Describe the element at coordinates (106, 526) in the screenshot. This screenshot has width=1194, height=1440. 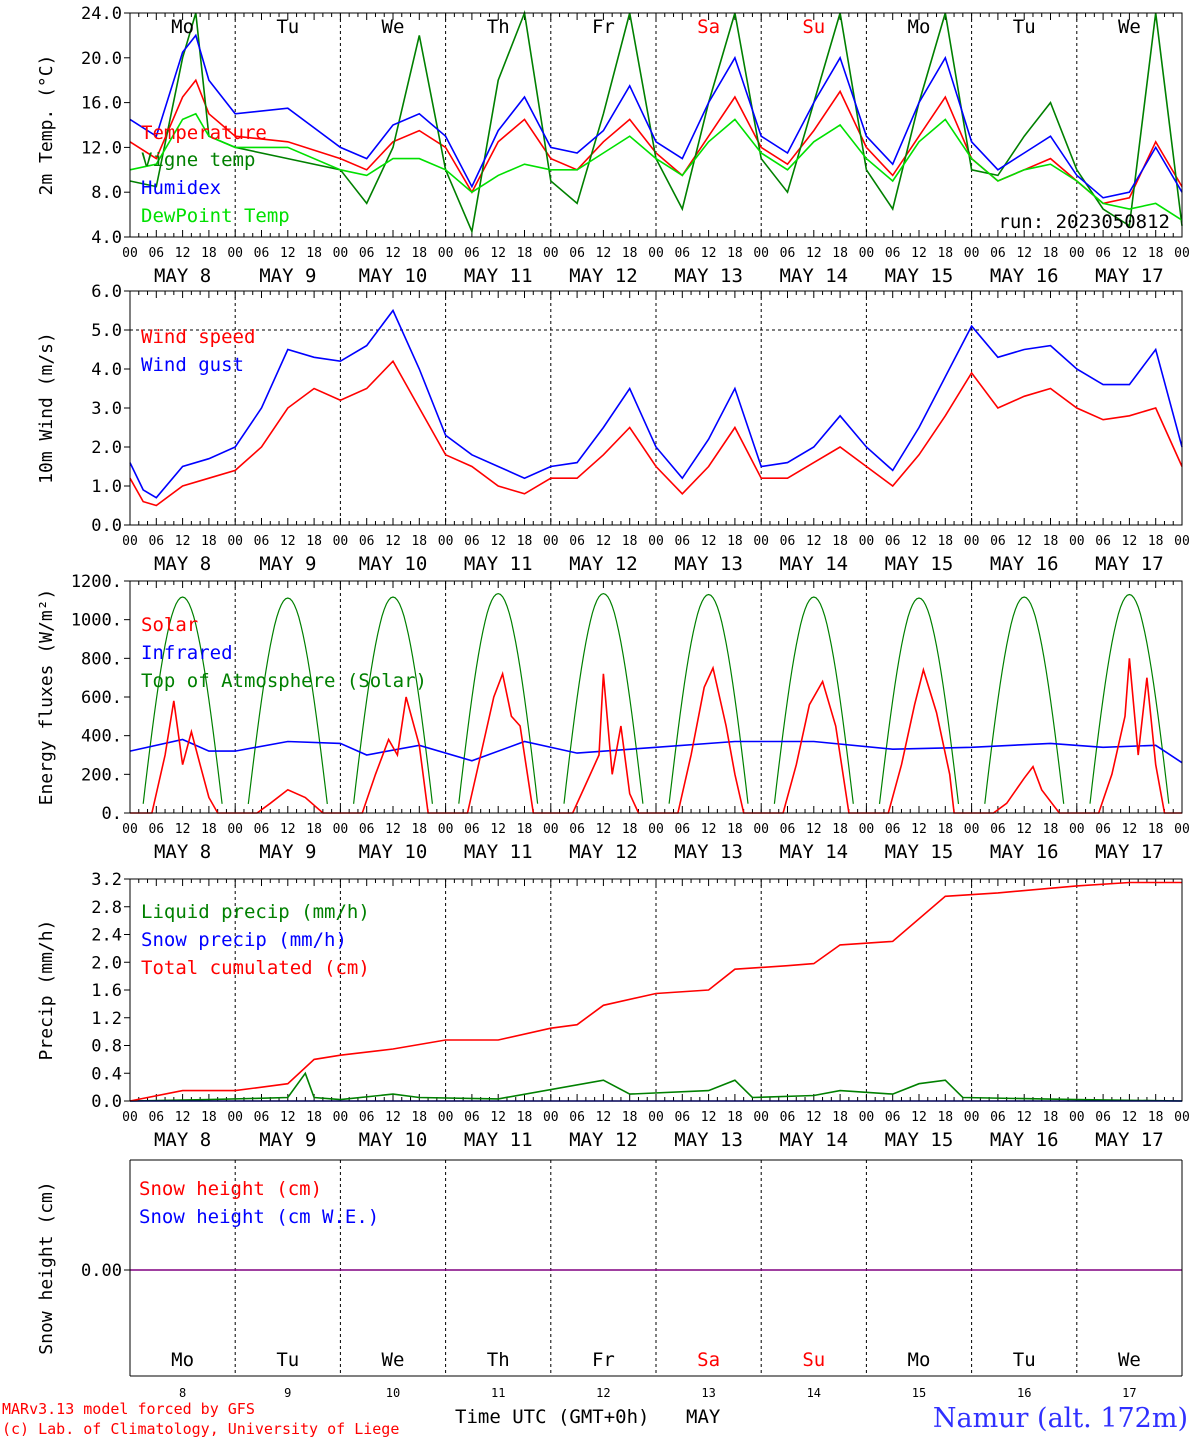
I see `y-tick-label: 0.0` at that location.